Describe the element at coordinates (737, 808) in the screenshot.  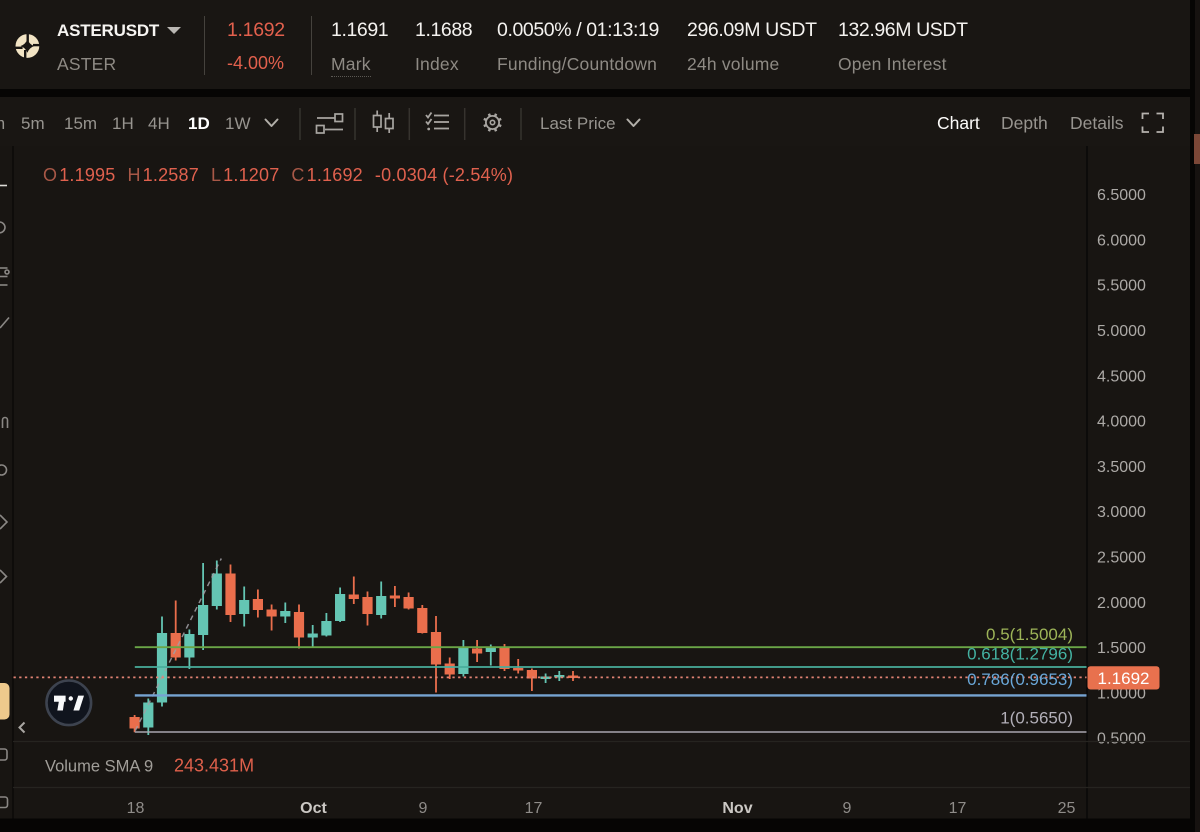
I see `svg-text: Nov` at that location.